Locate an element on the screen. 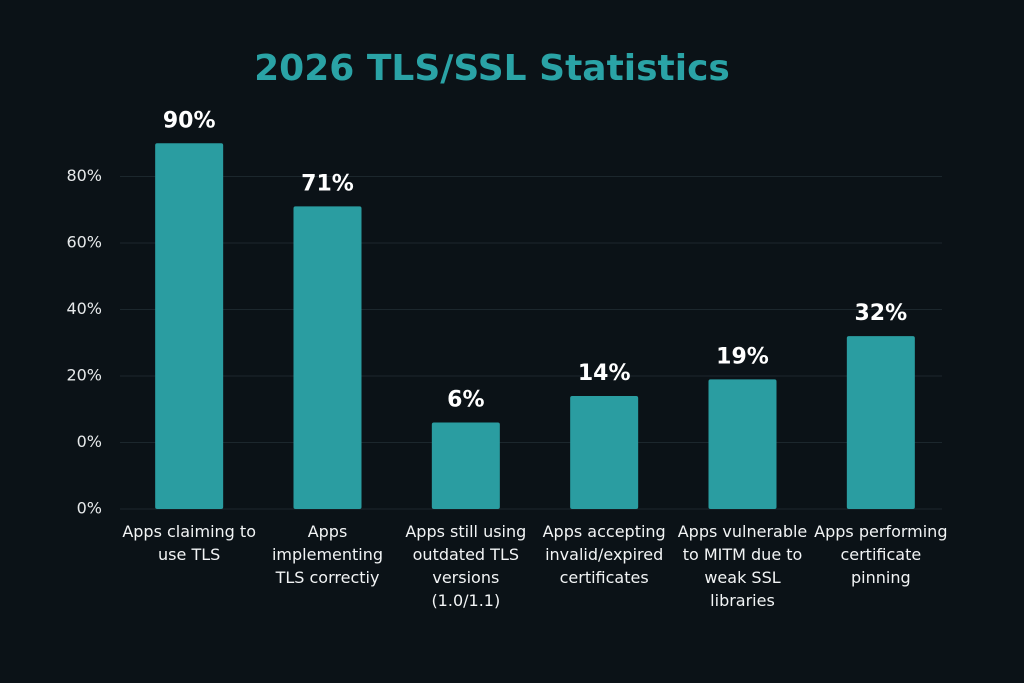 The width and height of the screenshot is (1024, 683). y-tick-label: 40% is located at coordinates (84, 308).